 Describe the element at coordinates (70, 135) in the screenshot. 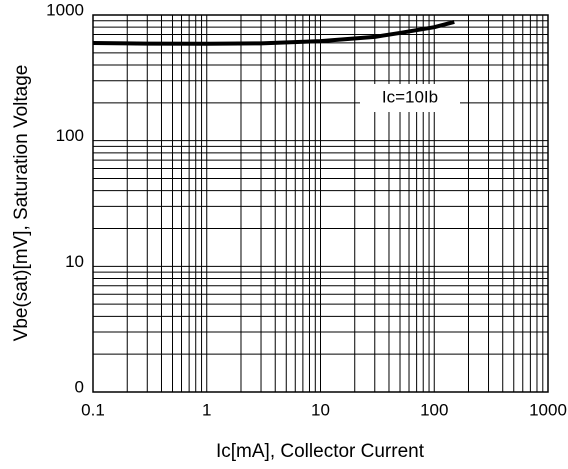

I see `y-tick-label: 100` at that location.